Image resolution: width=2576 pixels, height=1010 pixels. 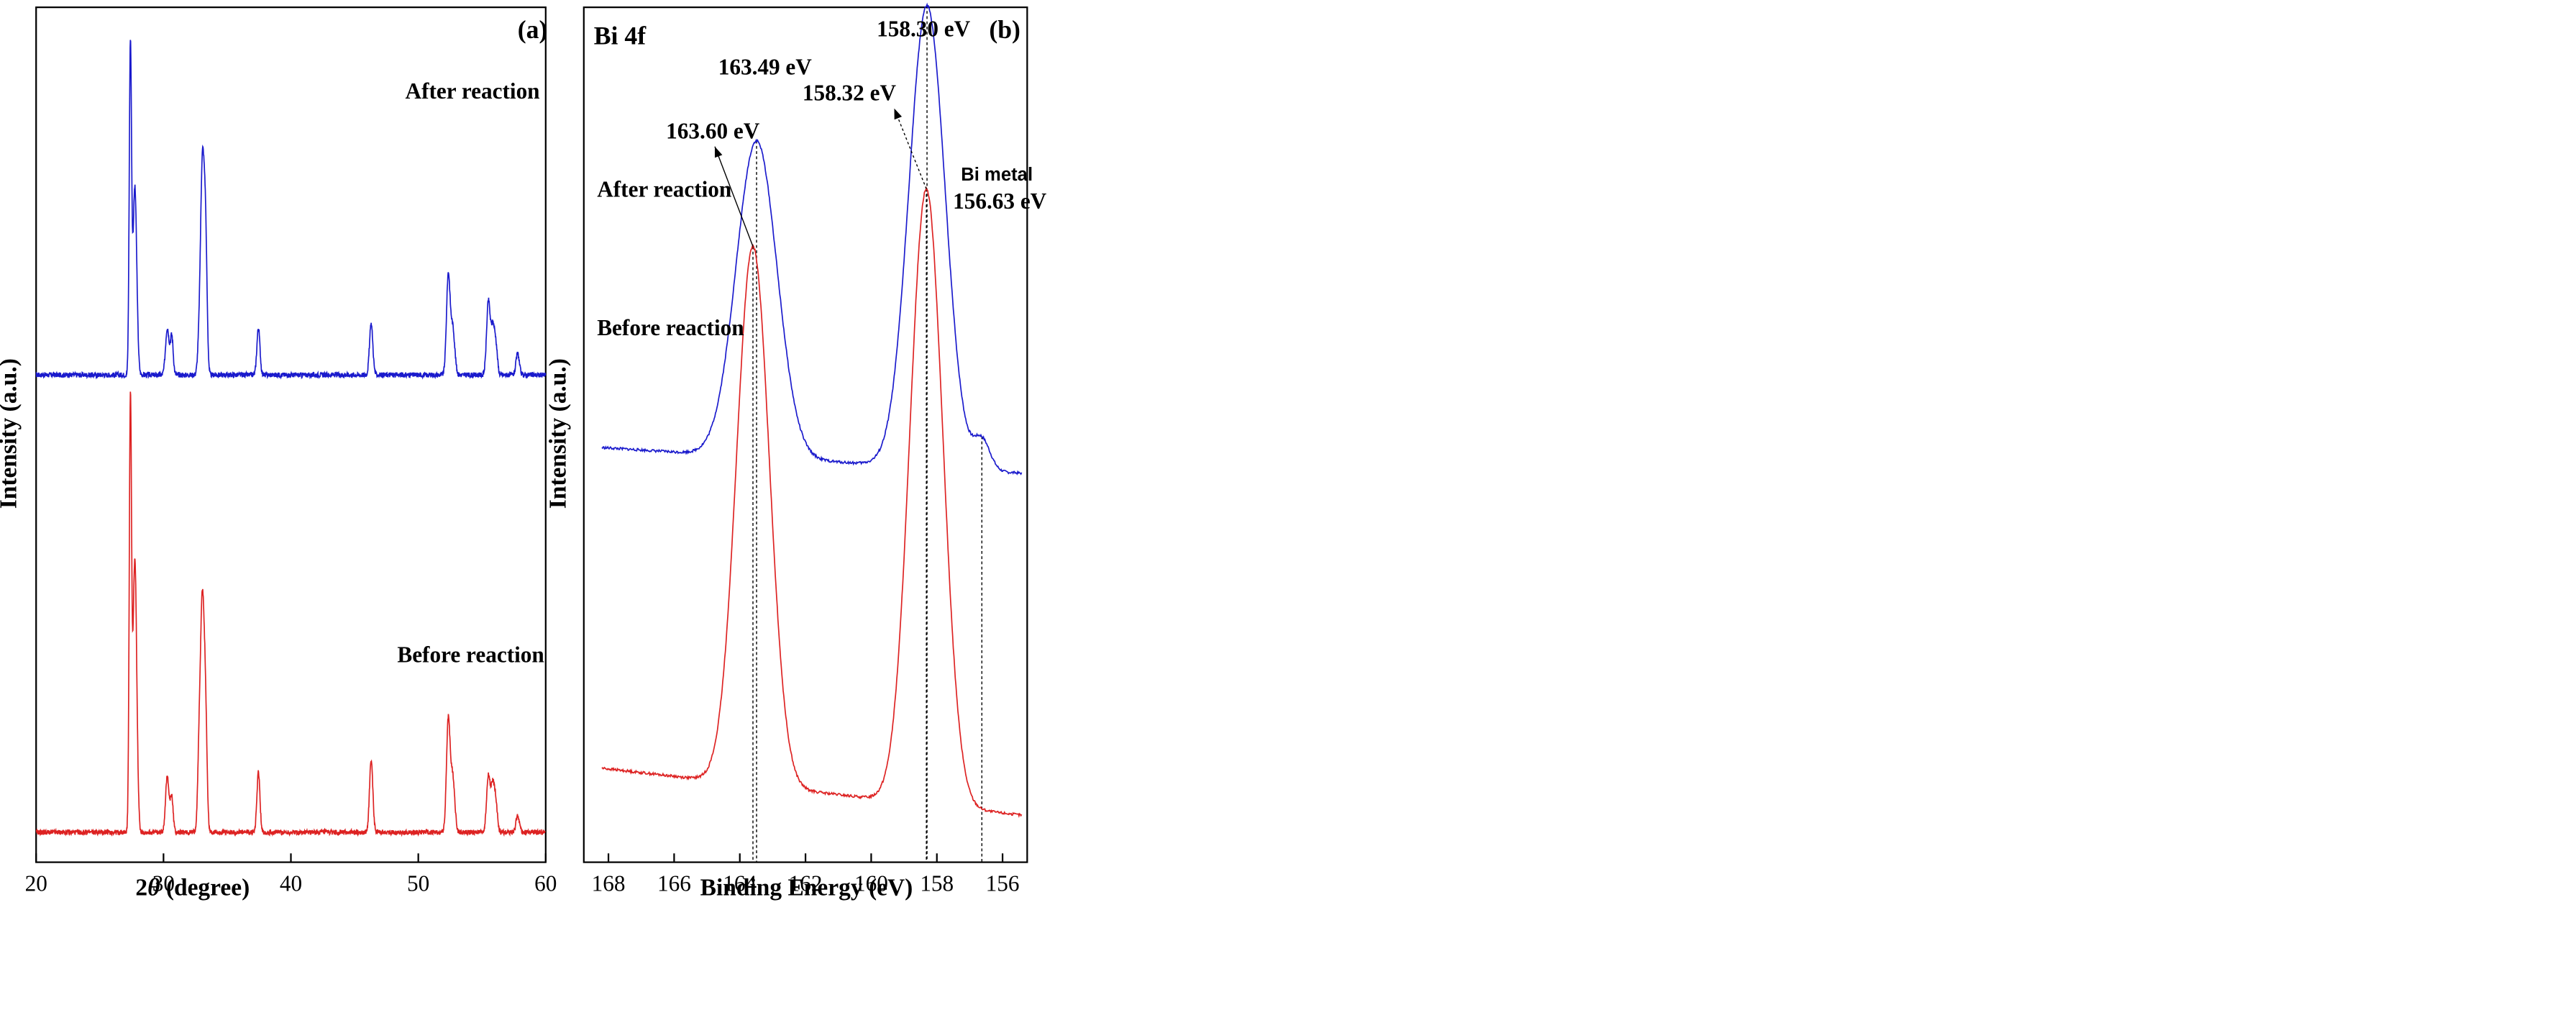 I want to click on shift-arrows, so click(x=820, y=177).